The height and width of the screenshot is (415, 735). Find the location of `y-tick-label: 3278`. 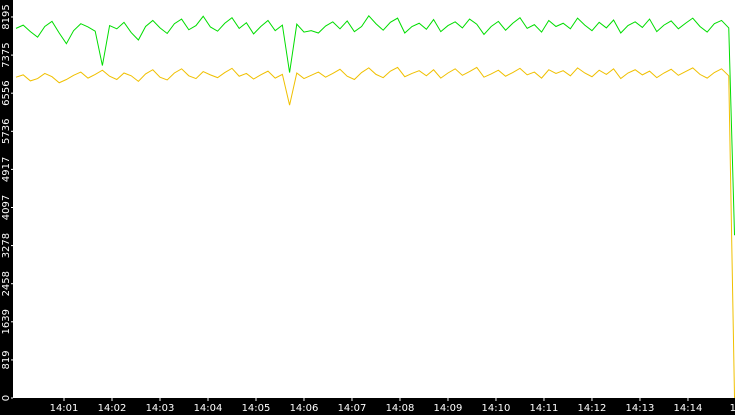

y-tick-label: 3278 is located at coordinates (6, 245).